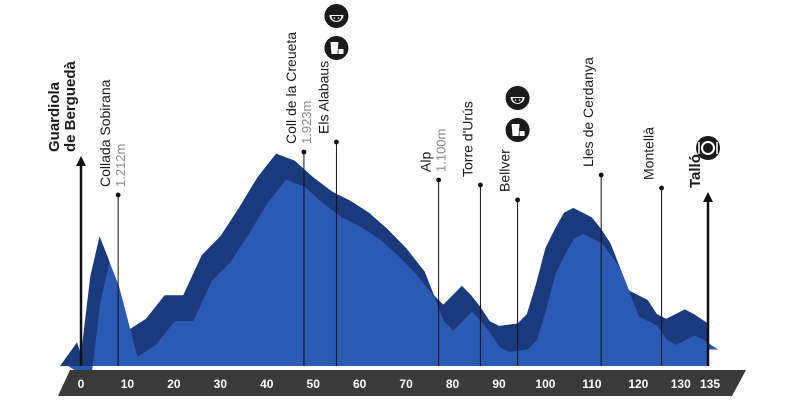 The height and width of the screenshot is (404, 800). I want to click on distance-axis: 0 10 20 30 40 50 60 70 80 90 100 110 120 130 135, so click(402, 383).